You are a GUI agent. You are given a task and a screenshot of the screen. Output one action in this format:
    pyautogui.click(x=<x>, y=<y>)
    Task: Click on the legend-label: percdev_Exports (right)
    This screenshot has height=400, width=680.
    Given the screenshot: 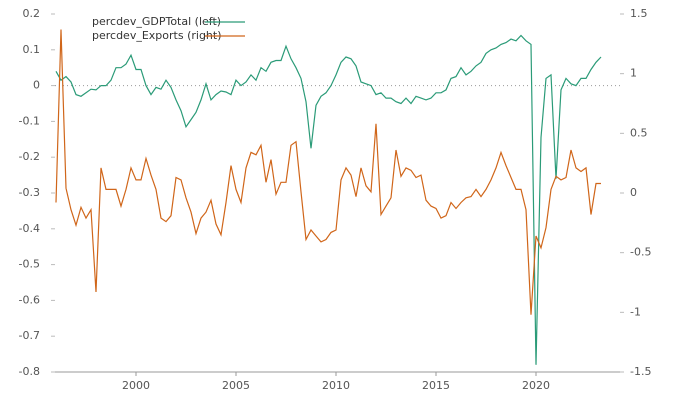 What is the action you would take?
    pyautogui.click(x=157, y=35)
    